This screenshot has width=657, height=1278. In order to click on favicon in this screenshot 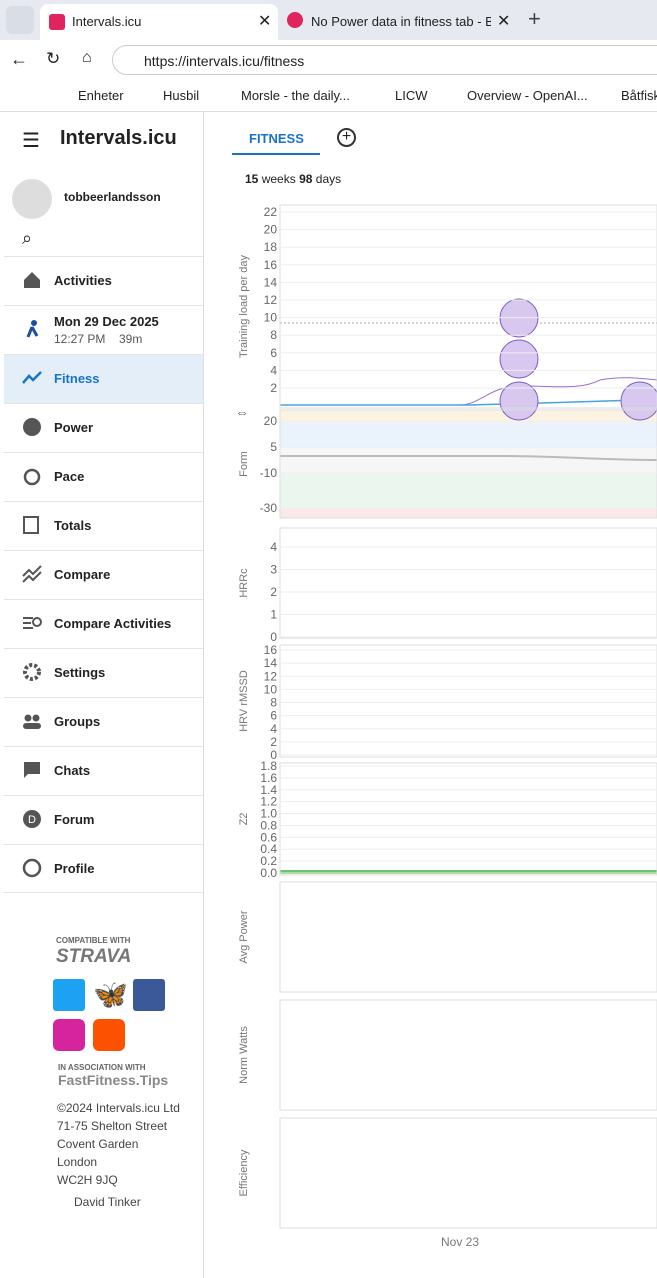, I will do `click(57, 22)`.